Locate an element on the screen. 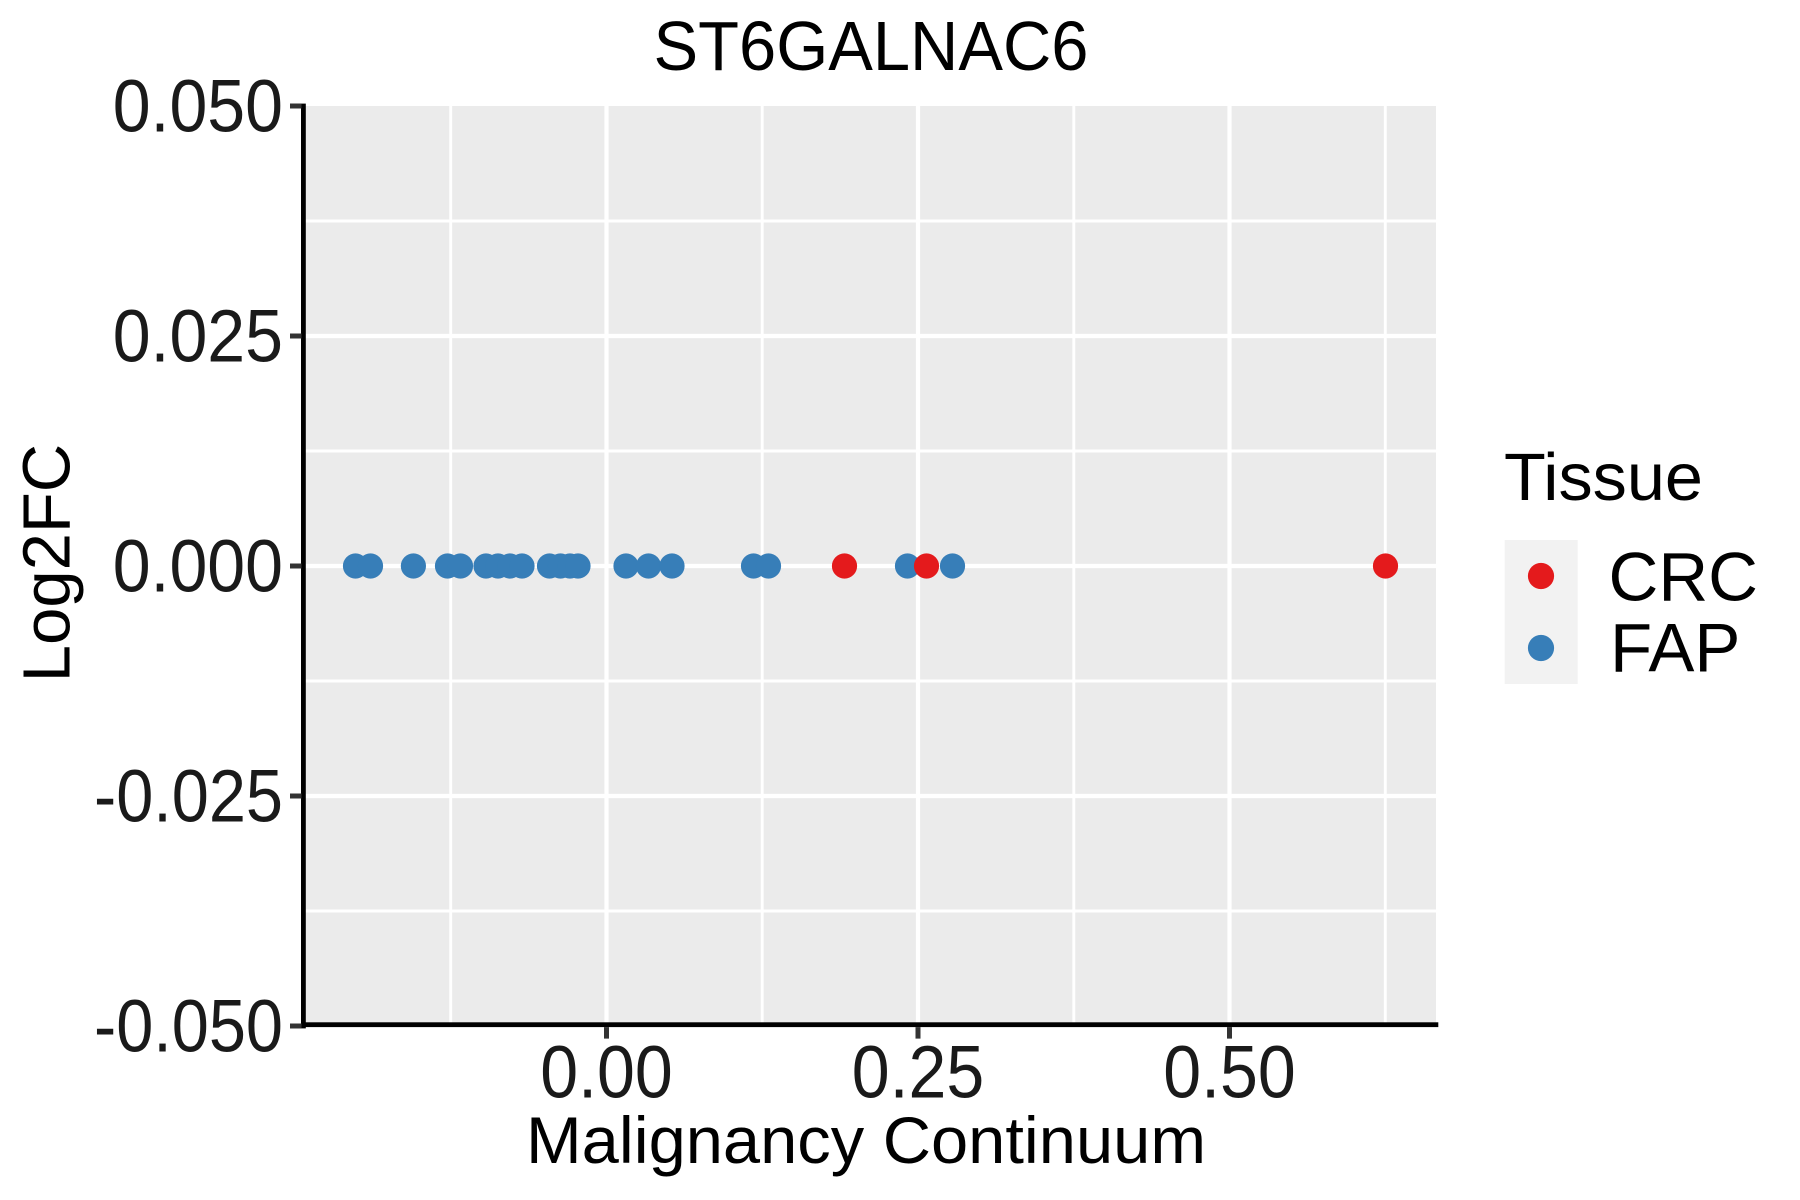  svg-text: Tissue is located at coordinates (1603, 477).